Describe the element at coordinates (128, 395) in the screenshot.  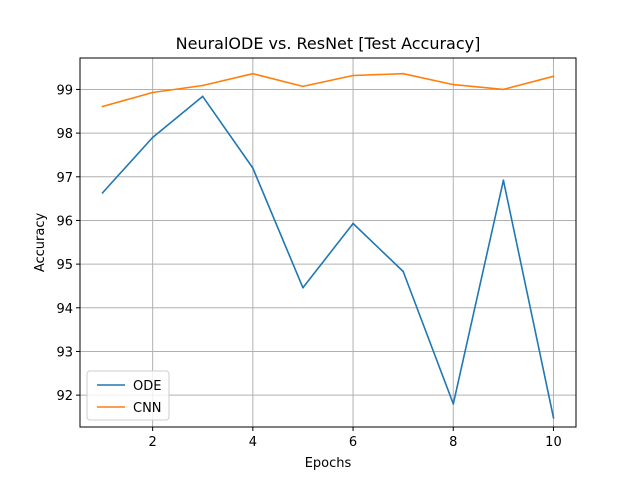
I see `legend: ODE CNN` at that location.